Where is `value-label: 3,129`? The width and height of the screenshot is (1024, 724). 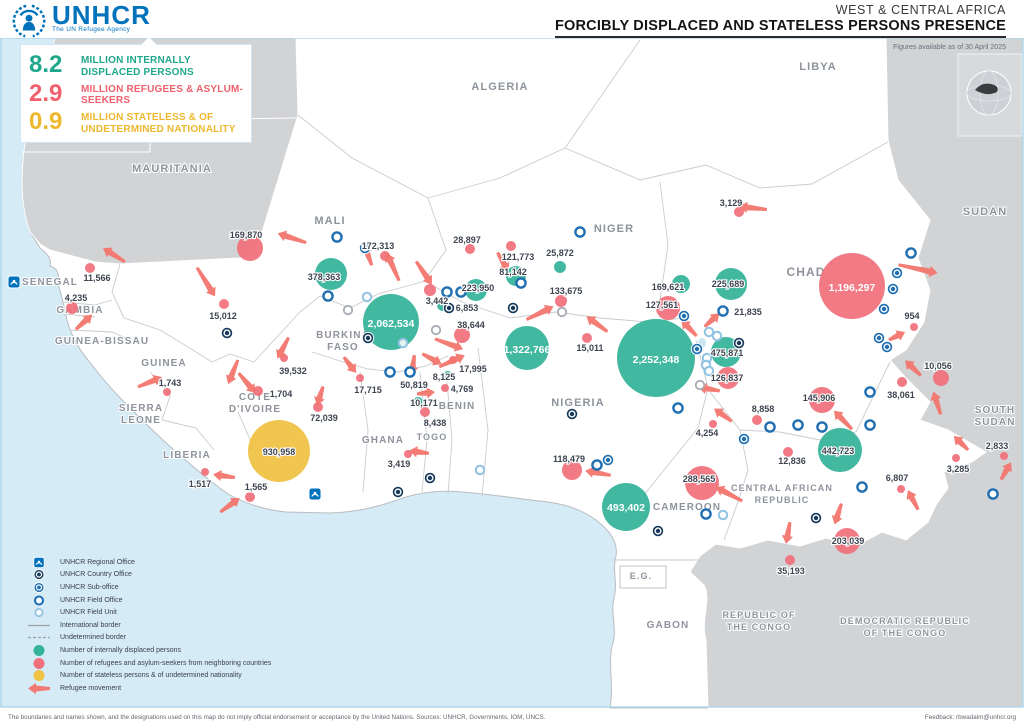 value-label: 3,129 is located at coordinates (731, 203).